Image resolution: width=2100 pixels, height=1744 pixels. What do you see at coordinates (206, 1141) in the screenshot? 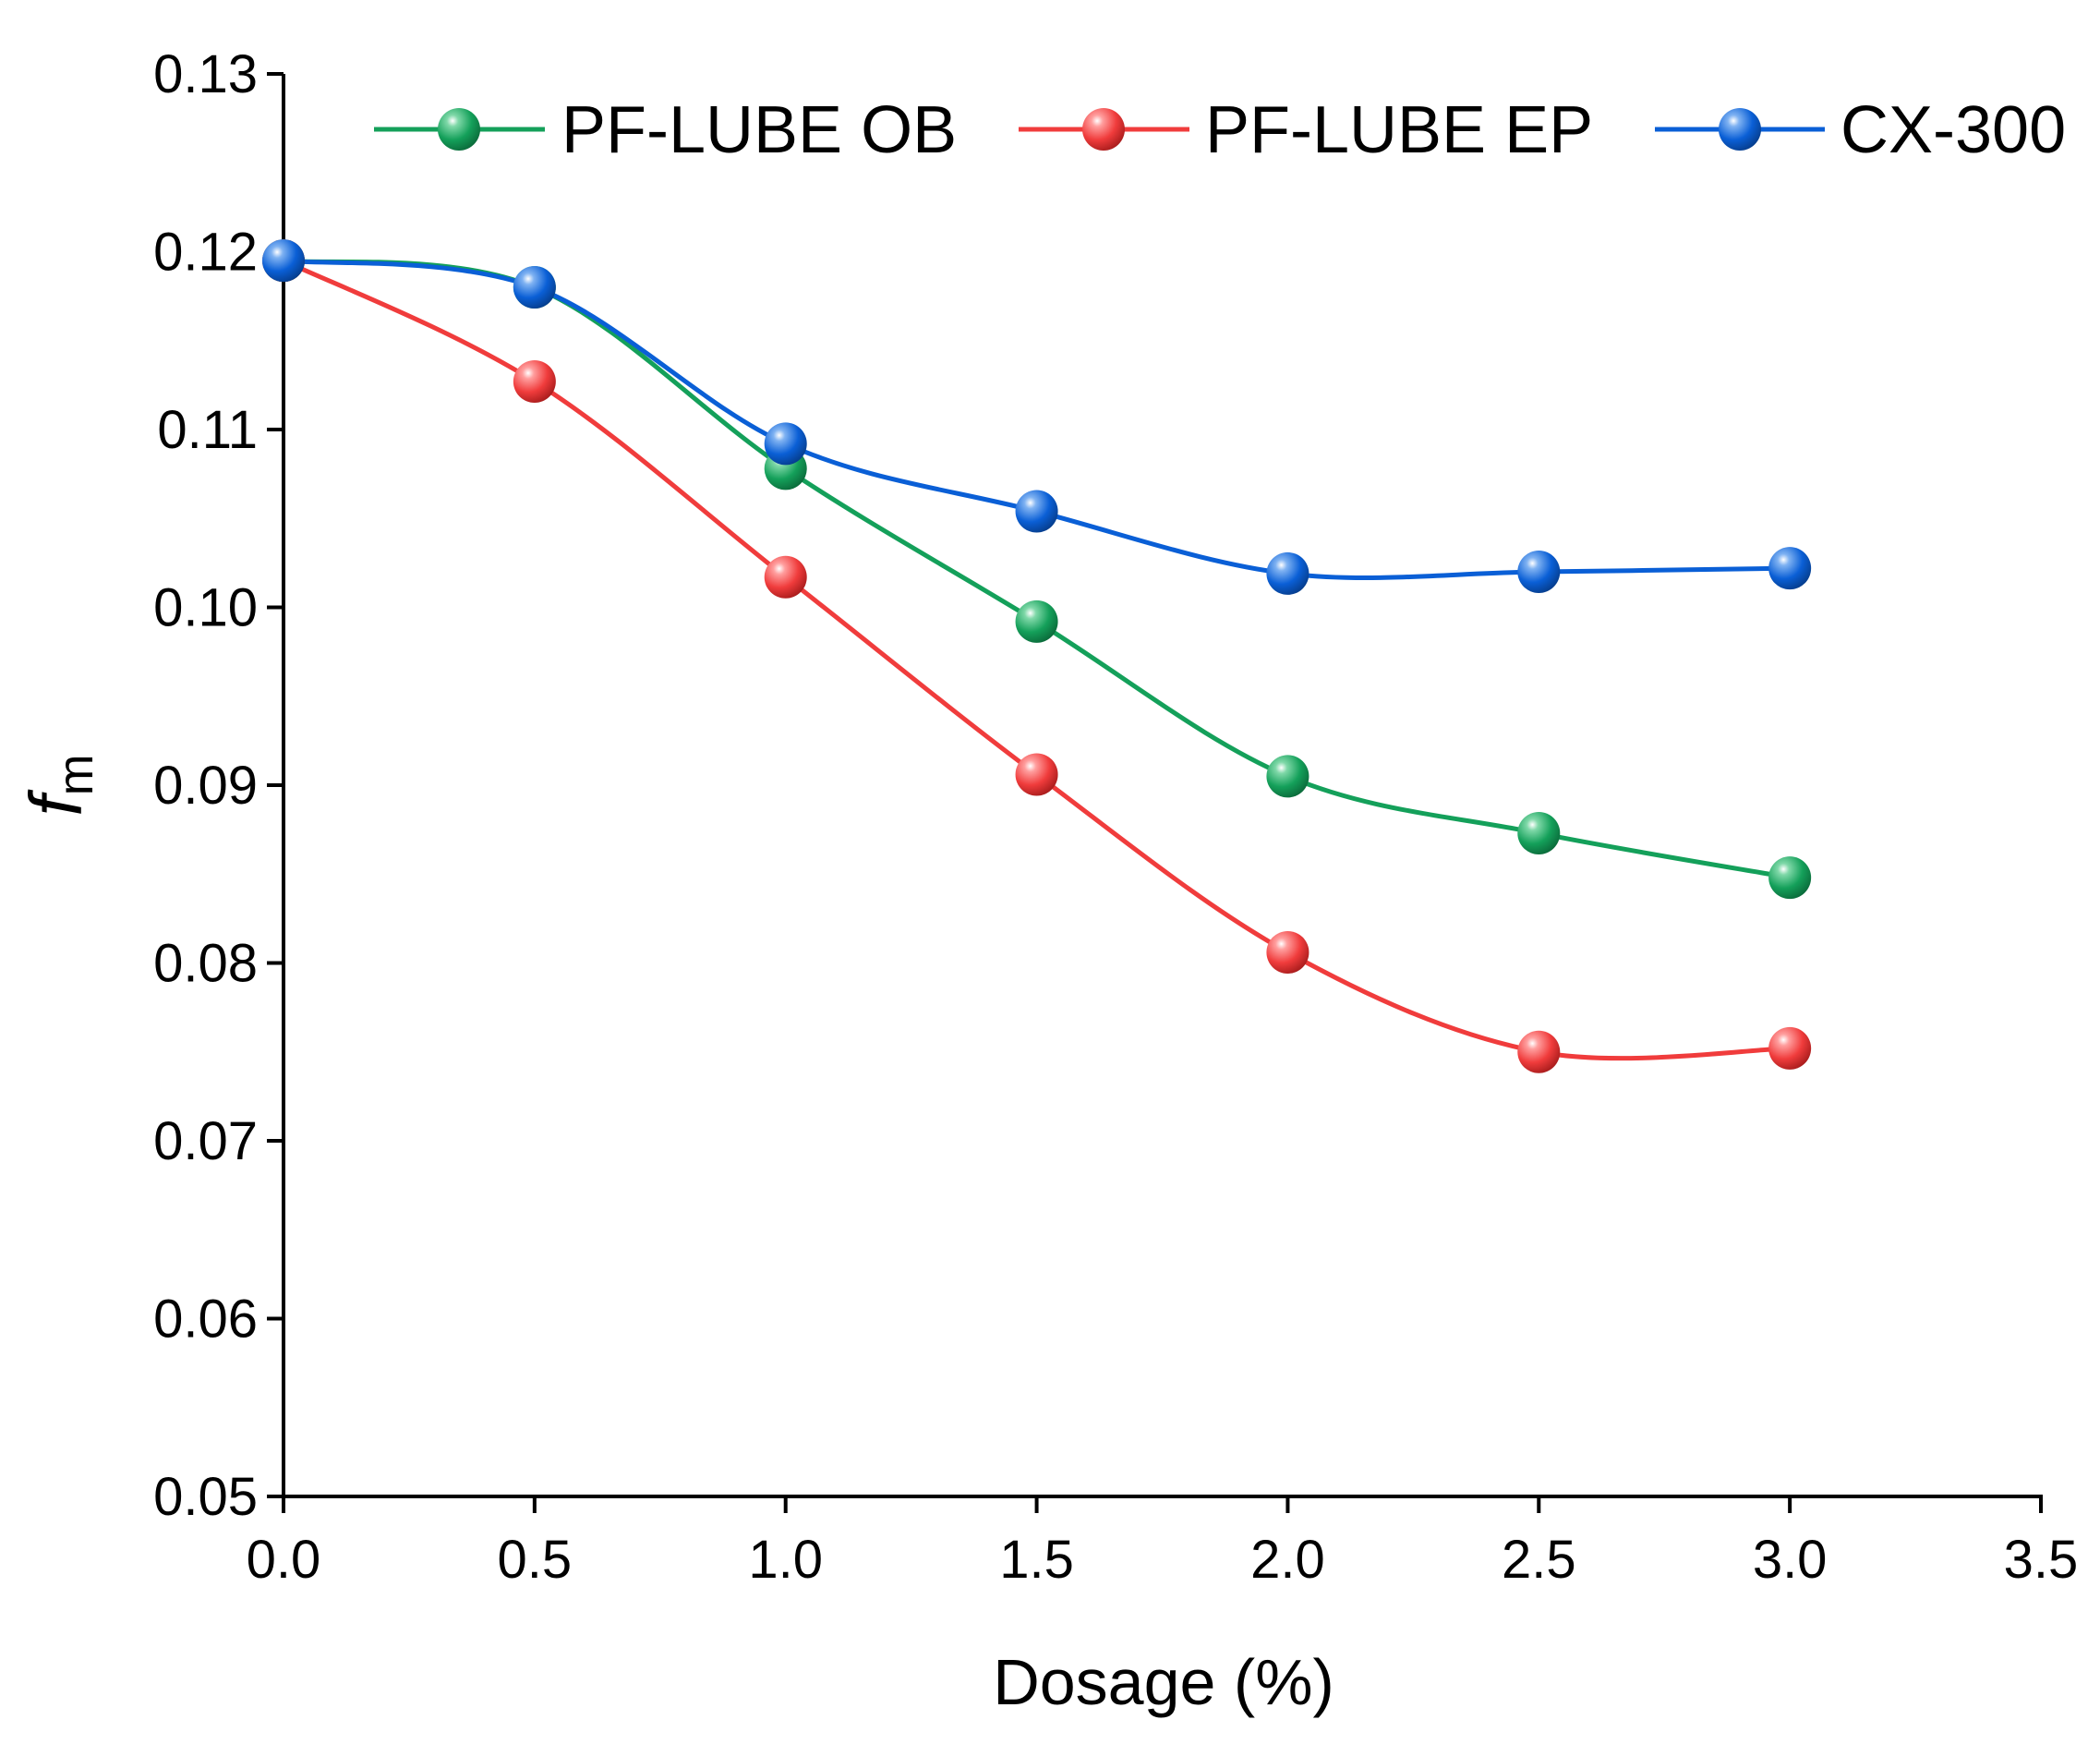
I see `y-tick-label: 0.07` at bounding box center [206, 1141].